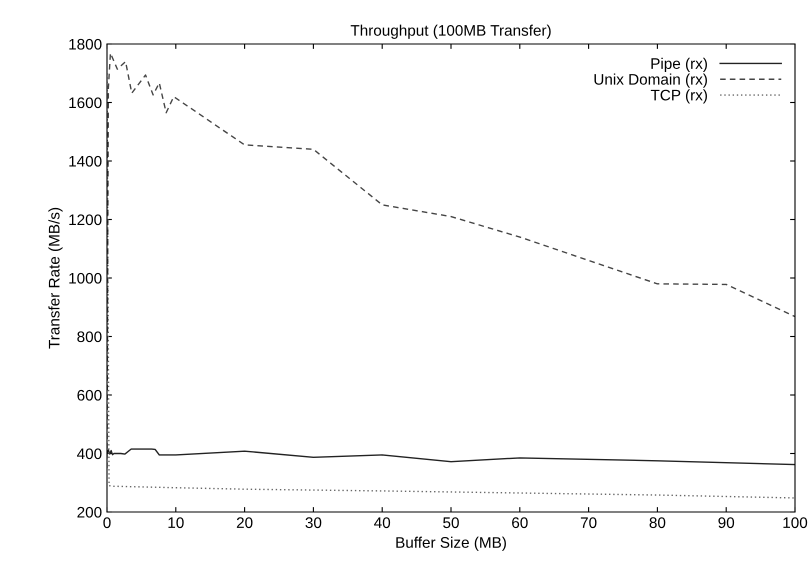 The width and height of the screenshot is (811, 570). What do you see at coordinates (795, 522) in the screenshot?
I see `x-tick-label: 100` at bounding box center [795, 522].